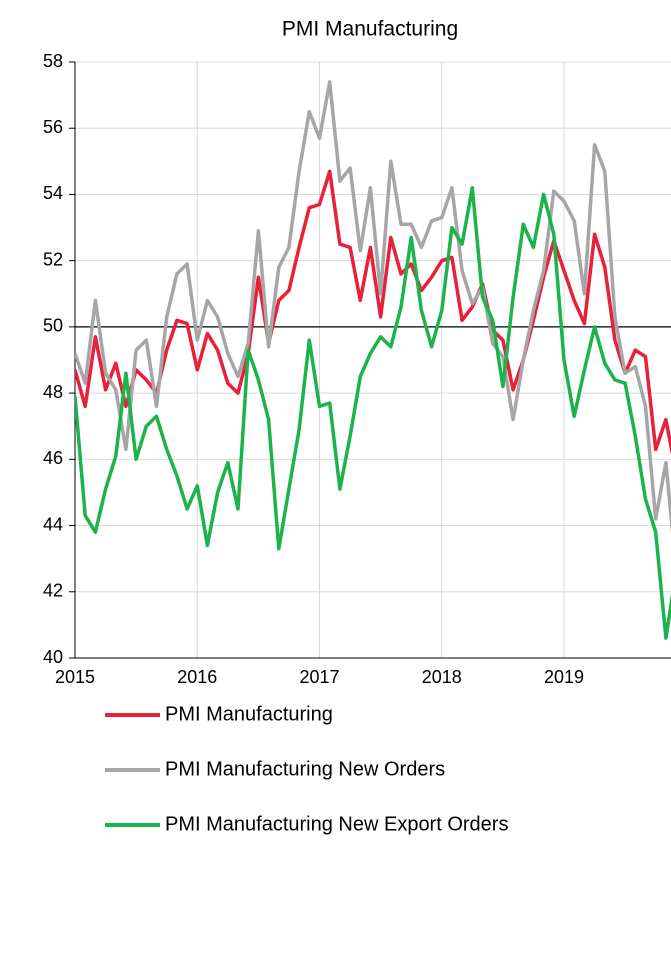  I want to click on y-tick-label: 48, so click(53, 392).